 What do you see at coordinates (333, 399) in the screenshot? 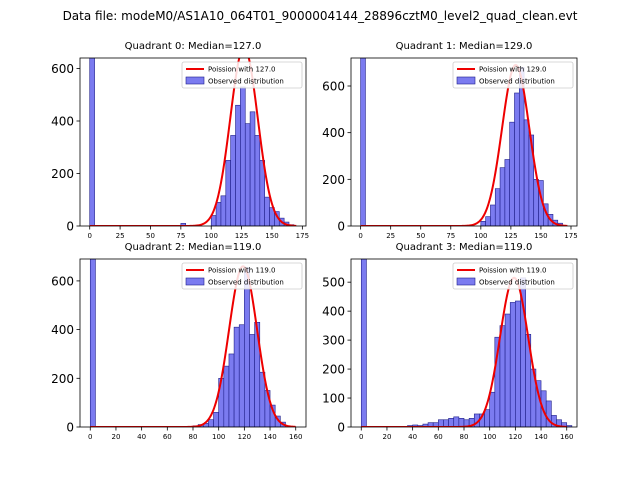
I see `y-tick-label: 100` at bounding box center [333, 399].